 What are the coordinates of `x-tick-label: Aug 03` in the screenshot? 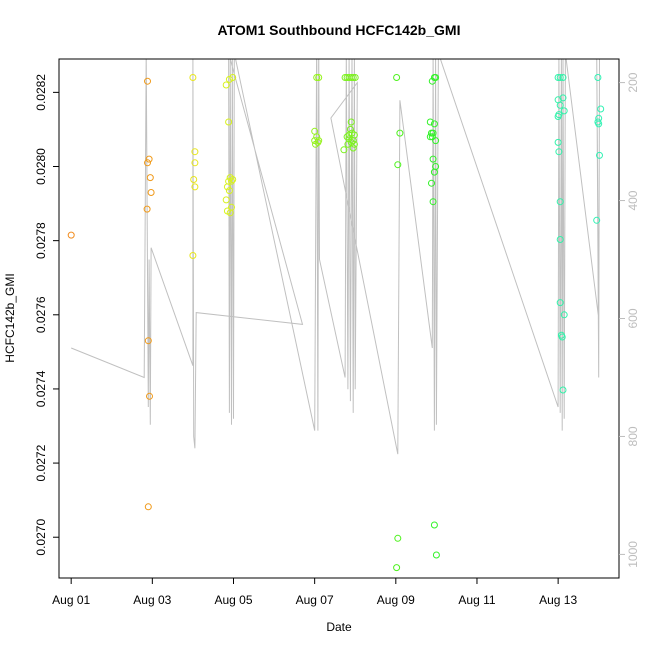 It's located at (152, 600).